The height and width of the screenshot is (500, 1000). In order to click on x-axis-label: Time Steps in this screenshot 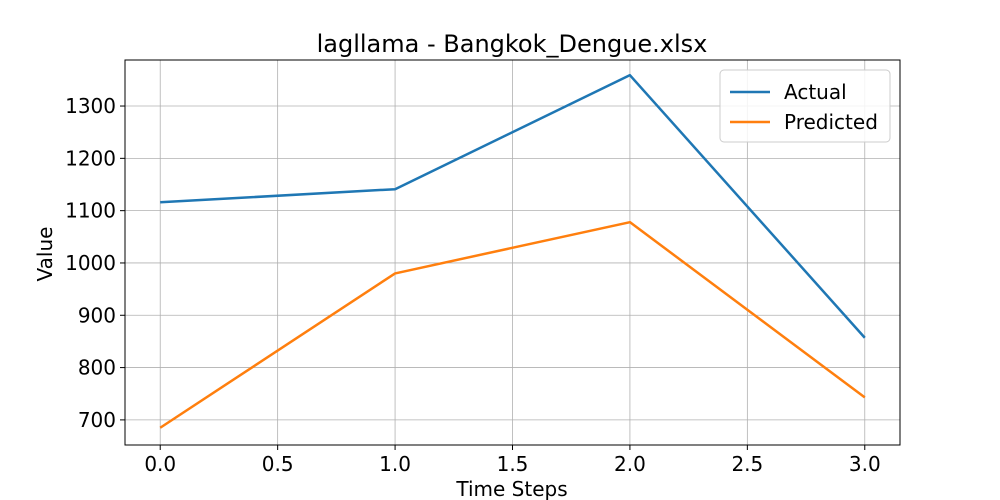, I will do `click(511, 488)`.